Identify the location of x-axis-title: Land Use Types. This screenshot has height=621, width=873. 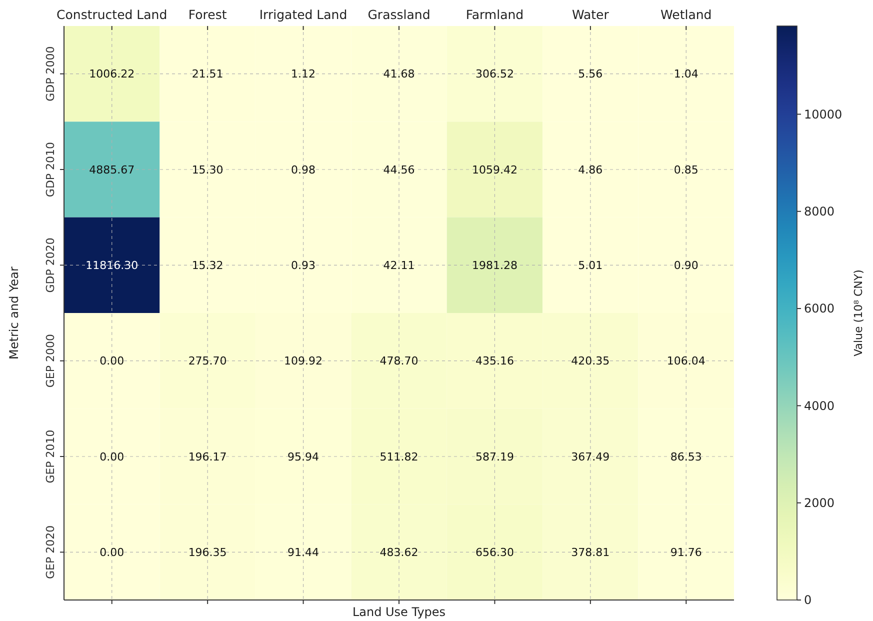
(399, 612).